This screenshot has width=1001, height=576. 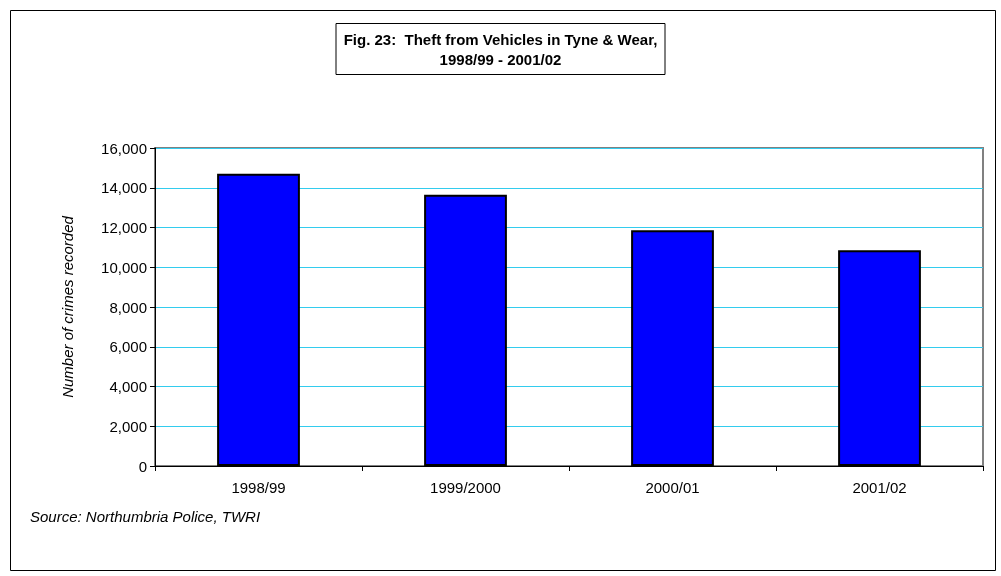 I want to click on chart-title: Fig. 23: Theft from Vehicles in Tyne & Wear, 1998/99 - 2001/02, so click(x=500, y=49).